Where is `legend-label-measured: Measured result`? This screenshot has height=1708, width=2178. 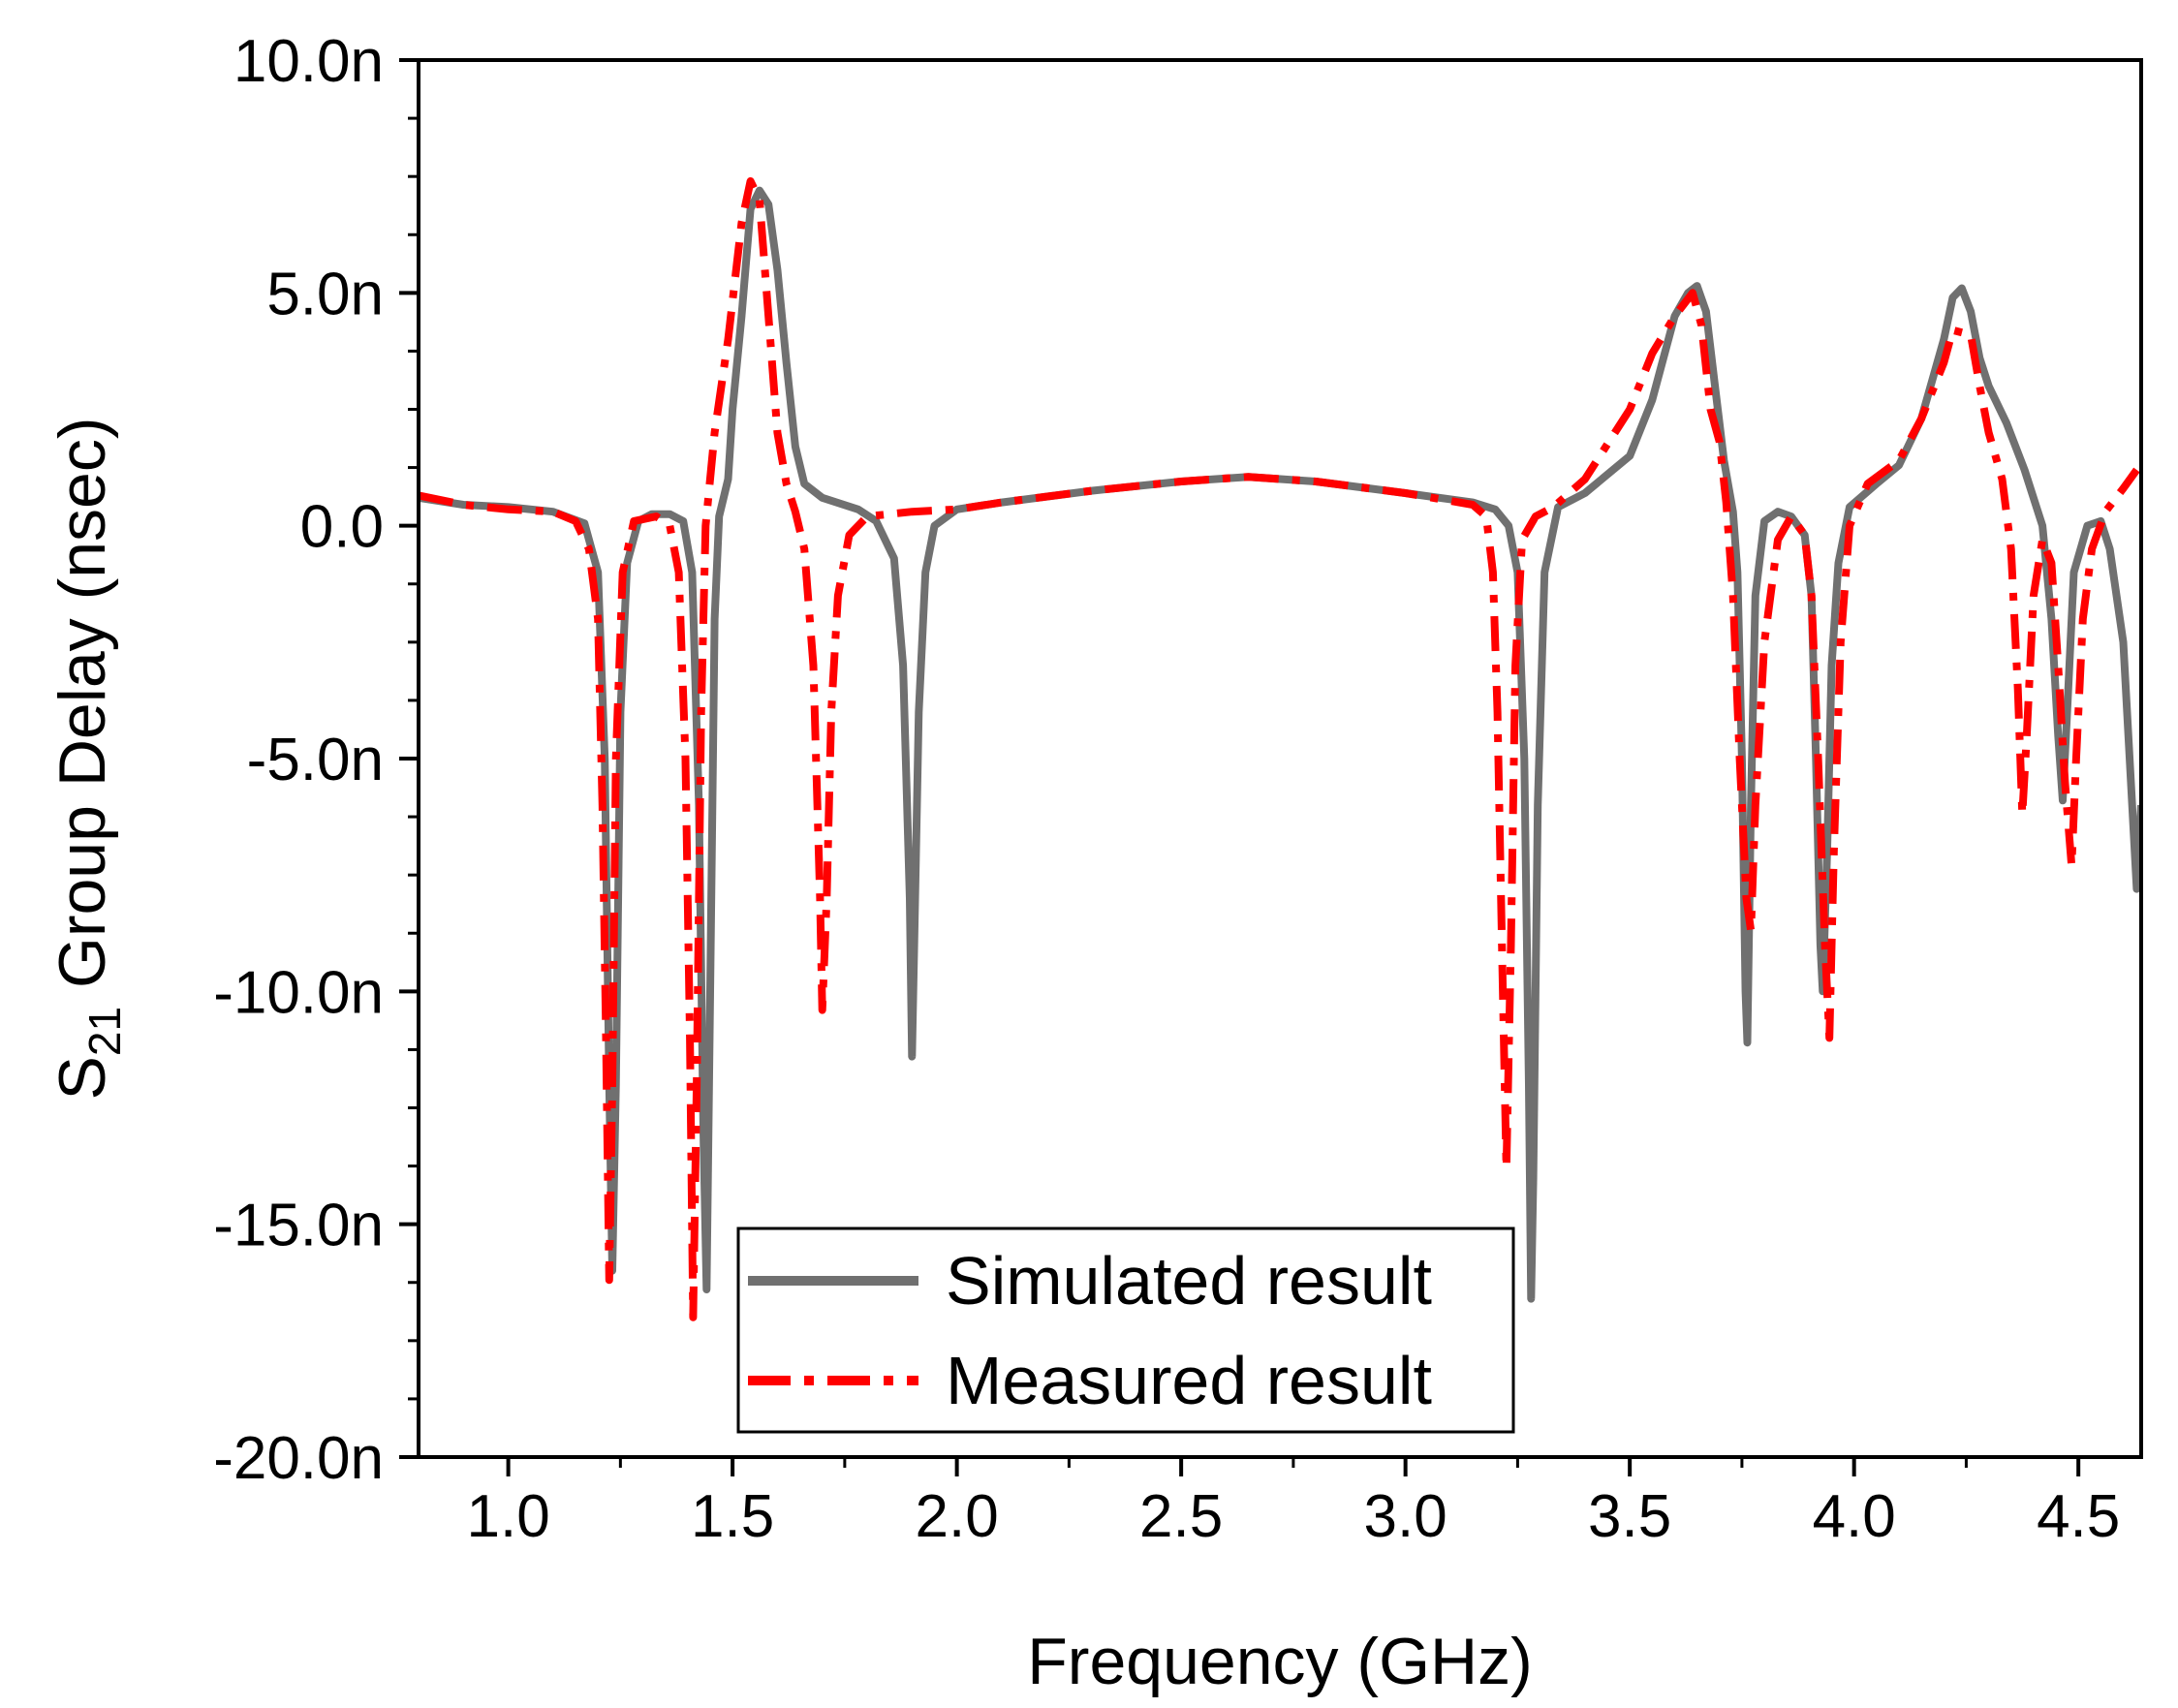 legend-label-measured: Measured result is located at coordinates (1189, 1380).